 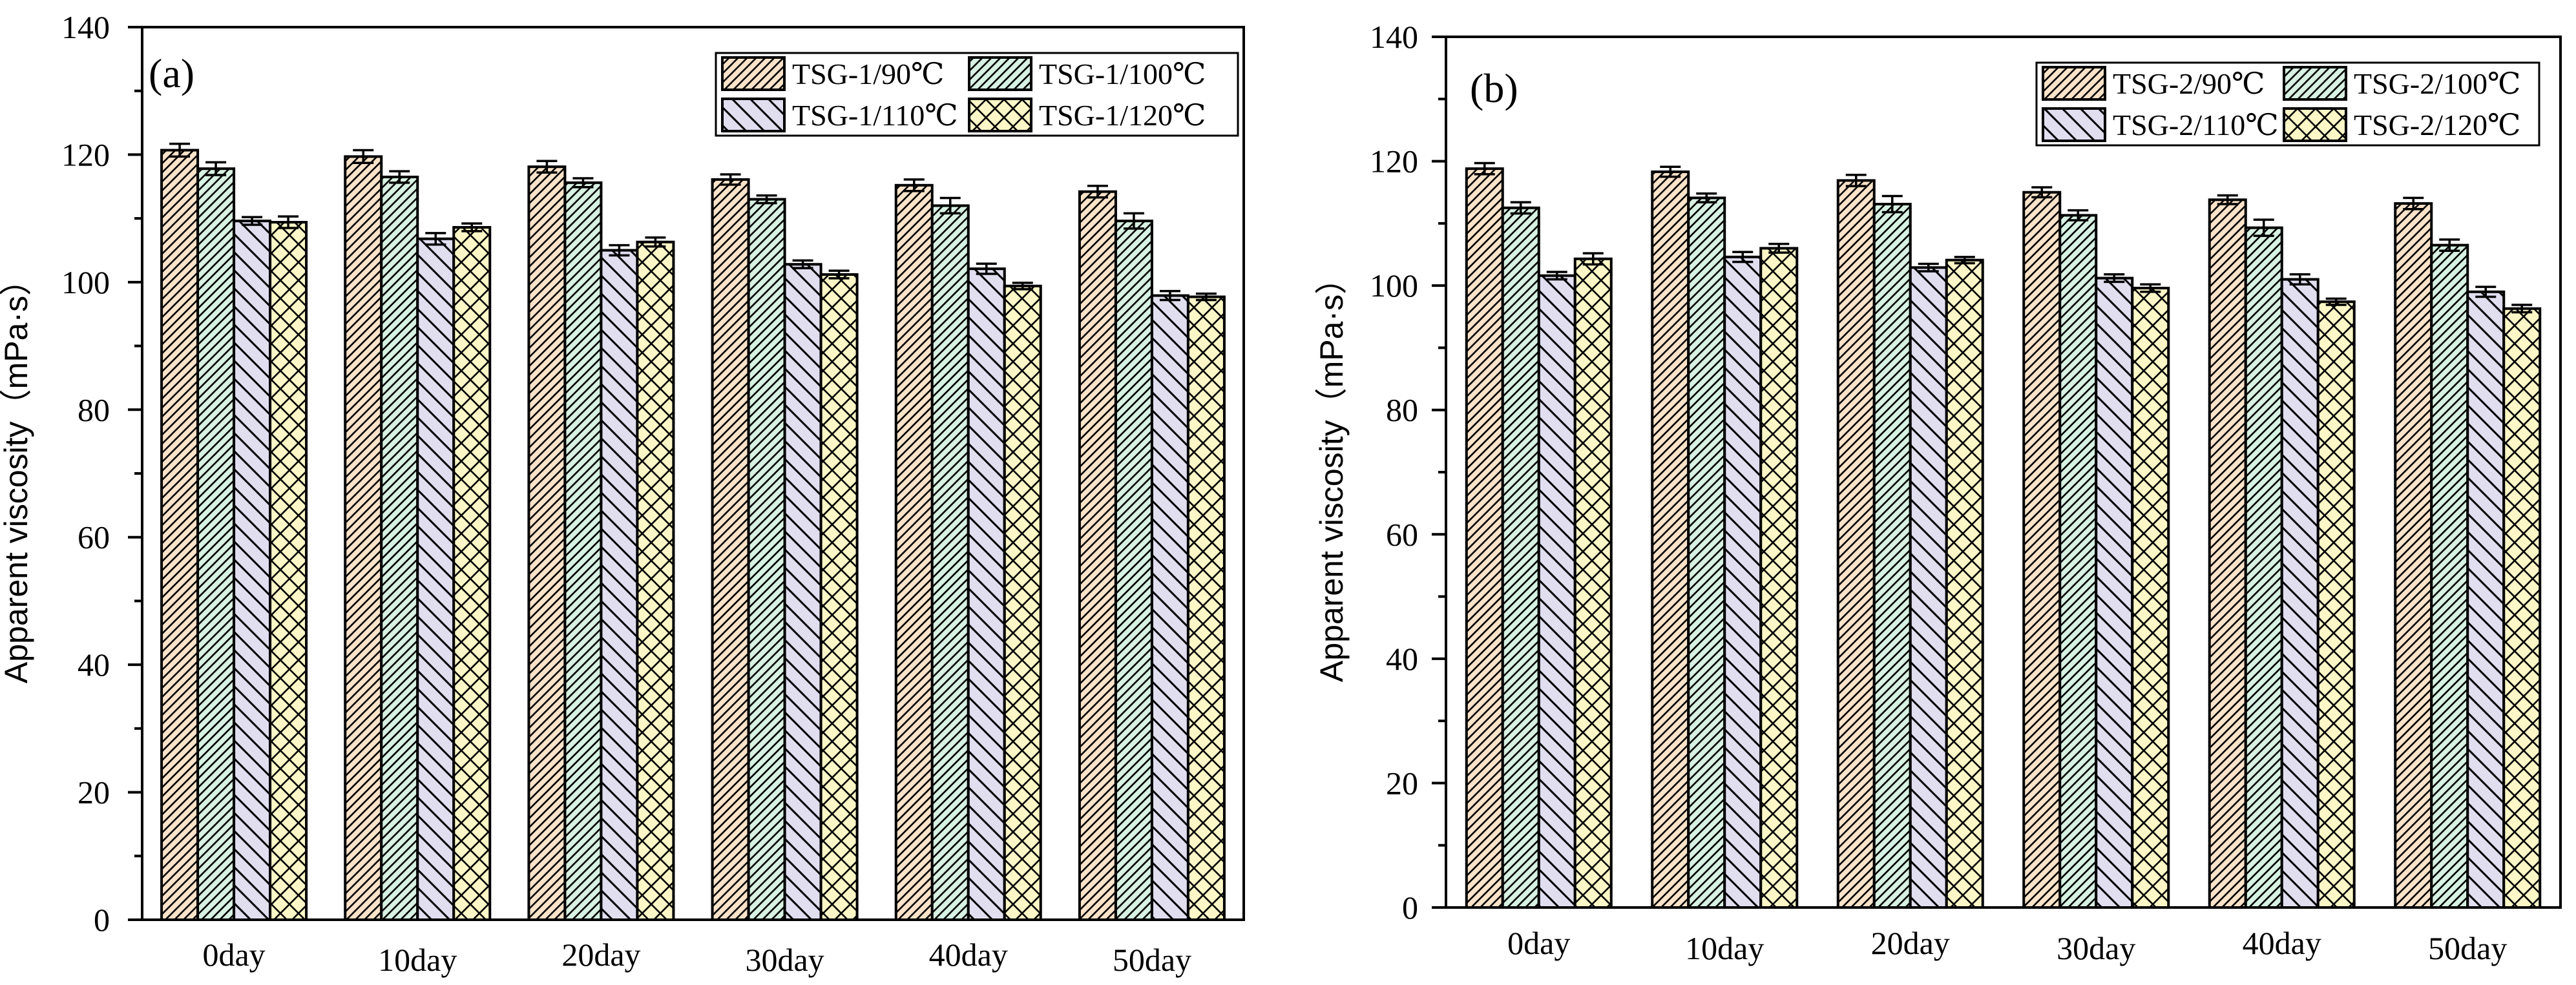 I want to click on legend-label: TSG-2/90℃, so click(x=2189, y=83).